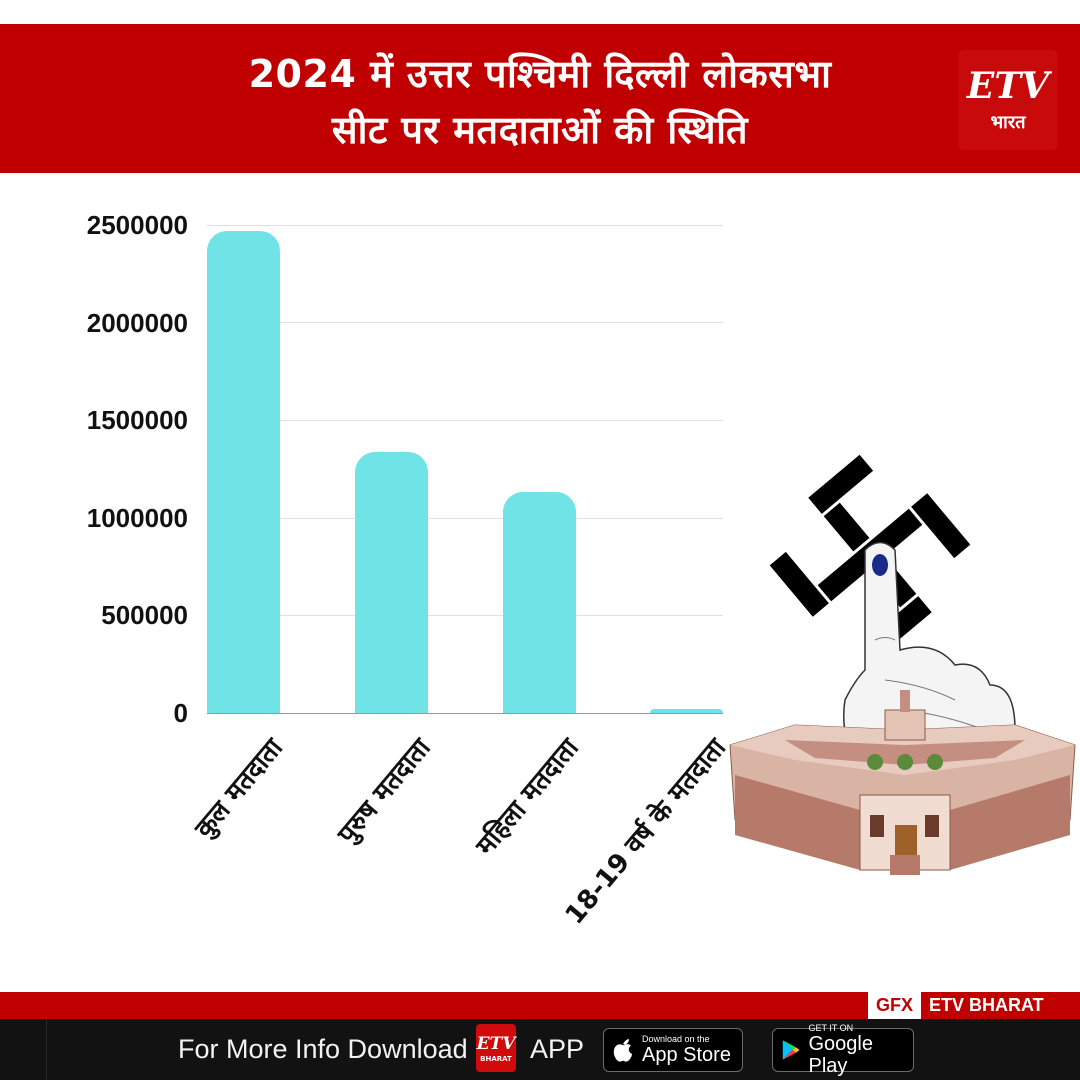  Describe the element at coordinates (243, 472) in the screenshot. I see `bar-total-voters` at that location.